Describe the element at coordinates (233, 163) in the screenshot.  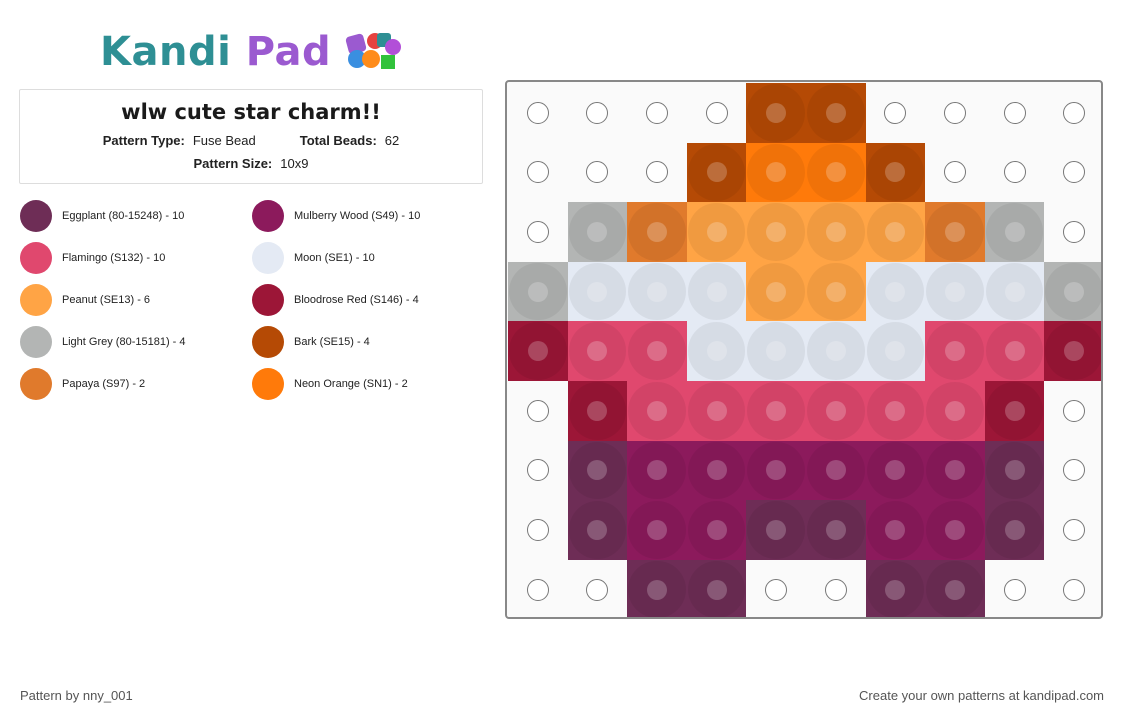
I see `pattern-size-label: Pattern Size:` at that location.